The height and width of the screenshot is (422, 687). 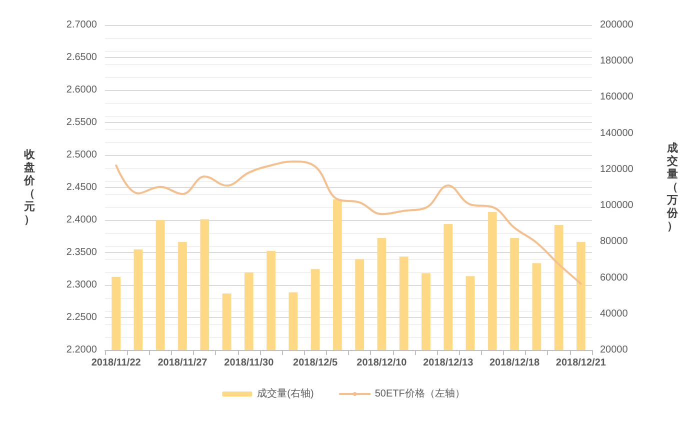 I want to click on y-tick-label: 2.5500, so click(x=82, y=122).